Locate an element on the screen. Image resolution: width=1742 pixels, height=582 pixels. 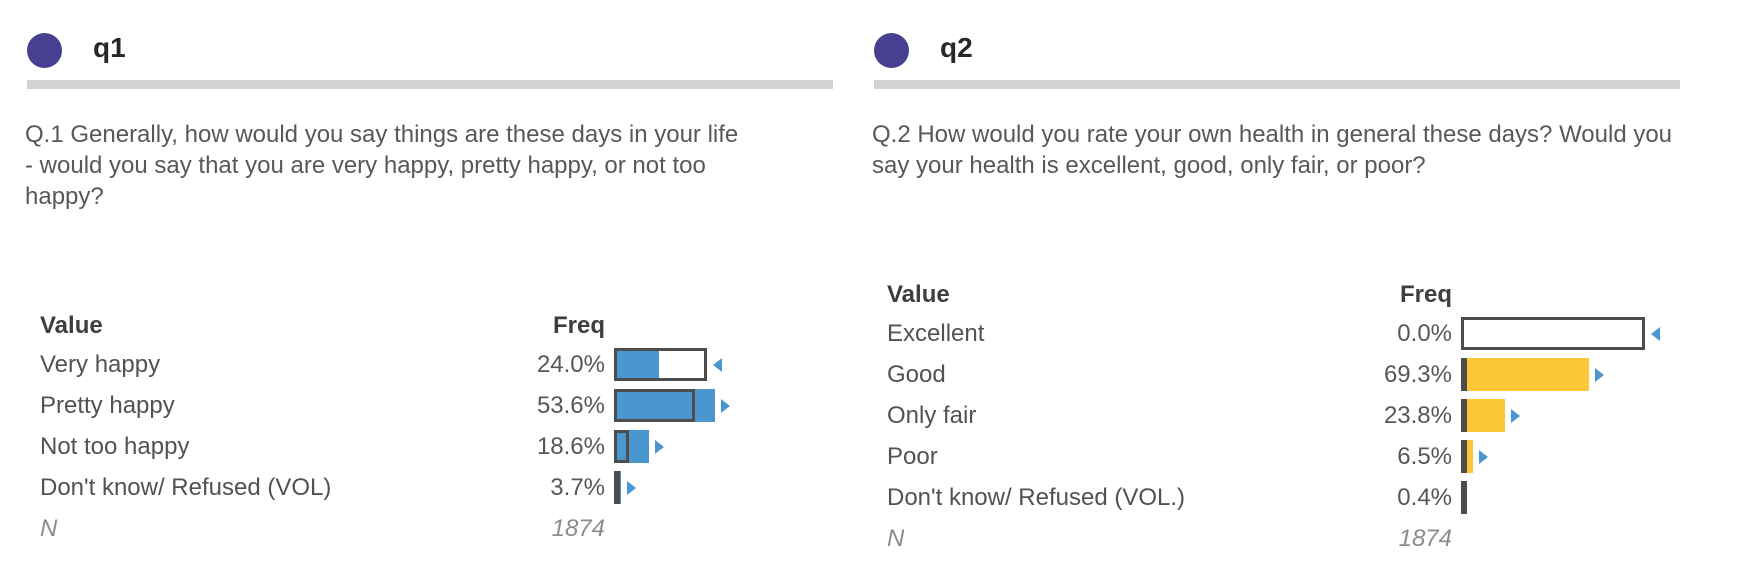
table-row: Not too happy 18.6% is located at coordinates (431, 446).